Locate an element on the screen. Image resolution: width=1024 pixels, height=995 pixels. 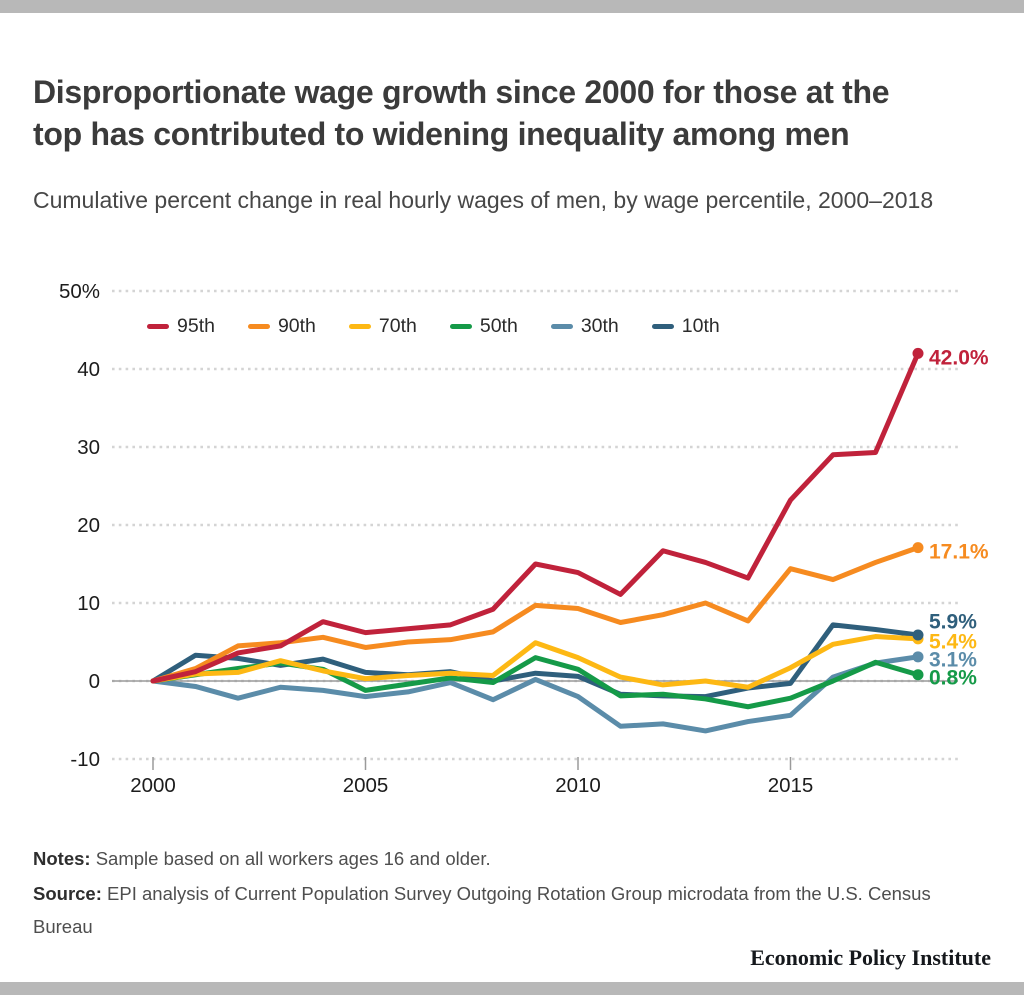
series-end-dot-30th is located at coordinates (918, 657).